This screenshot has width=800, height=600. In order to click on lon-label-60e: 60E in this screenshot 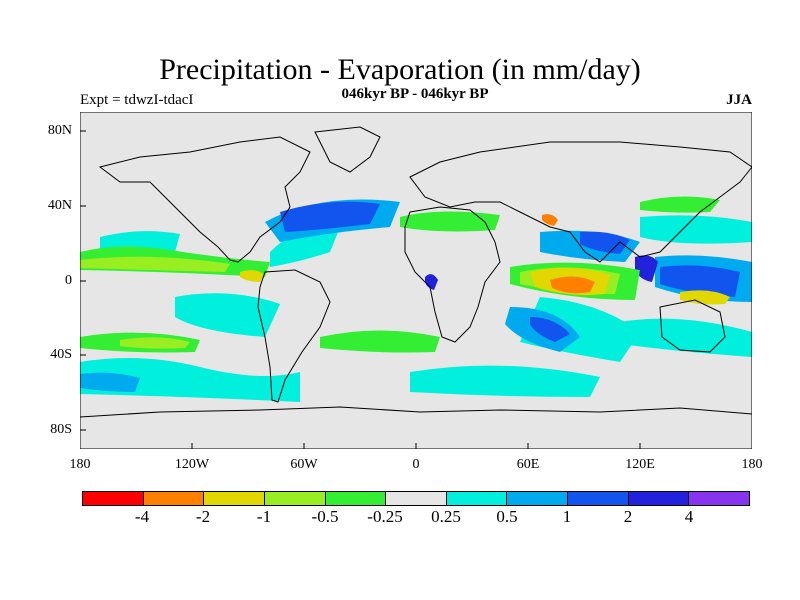, I will do `click(528, 464)`.